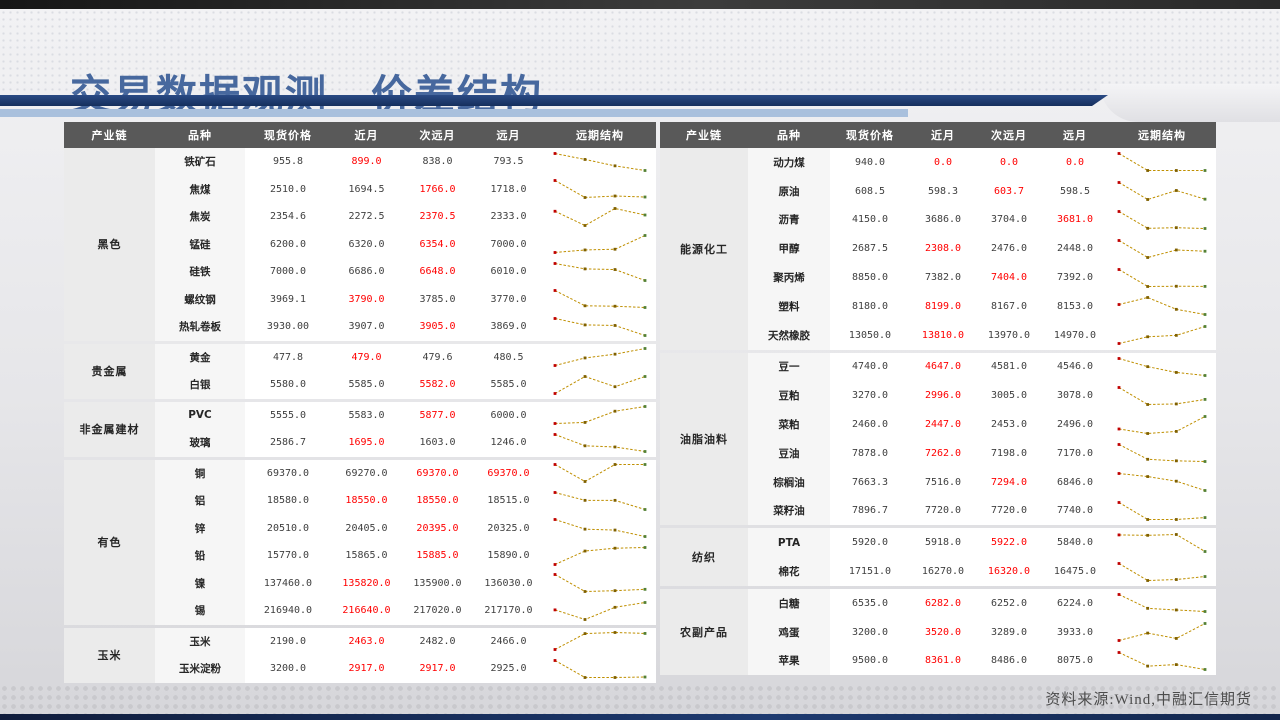 Image resolution: width=1280 pixels, height=720 pixels. Describe the element at coordinates (288, 217) in the screenshot. I see `price-cell: 2354.6` at that location.